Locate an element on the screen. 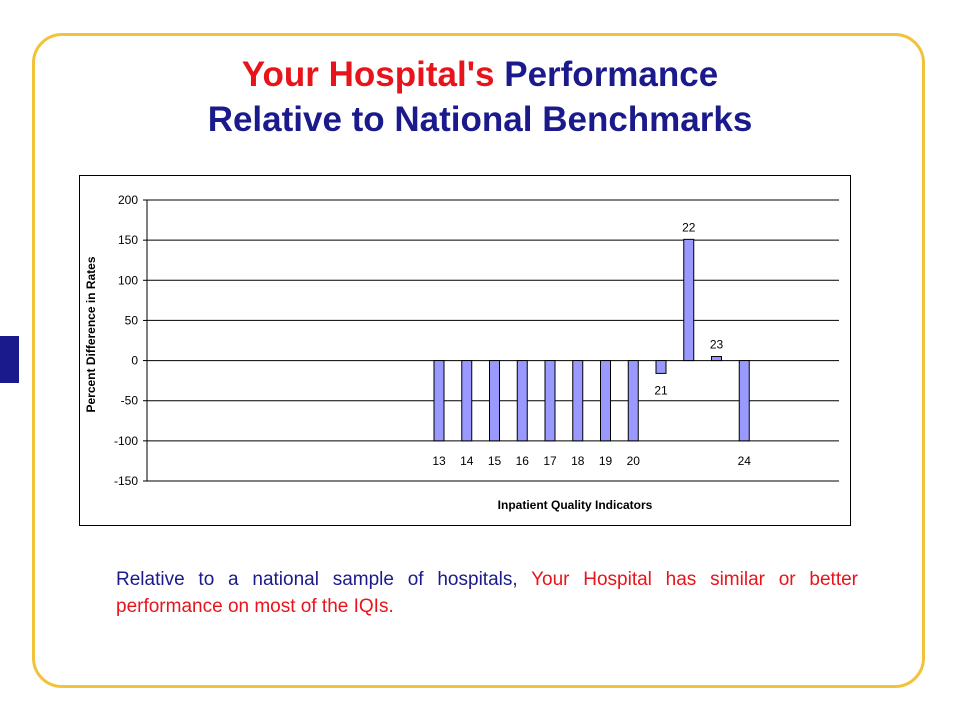 The width and height of the screenshot is (960, 720). data-label-13: 13 is located at coordinates (439, 461).